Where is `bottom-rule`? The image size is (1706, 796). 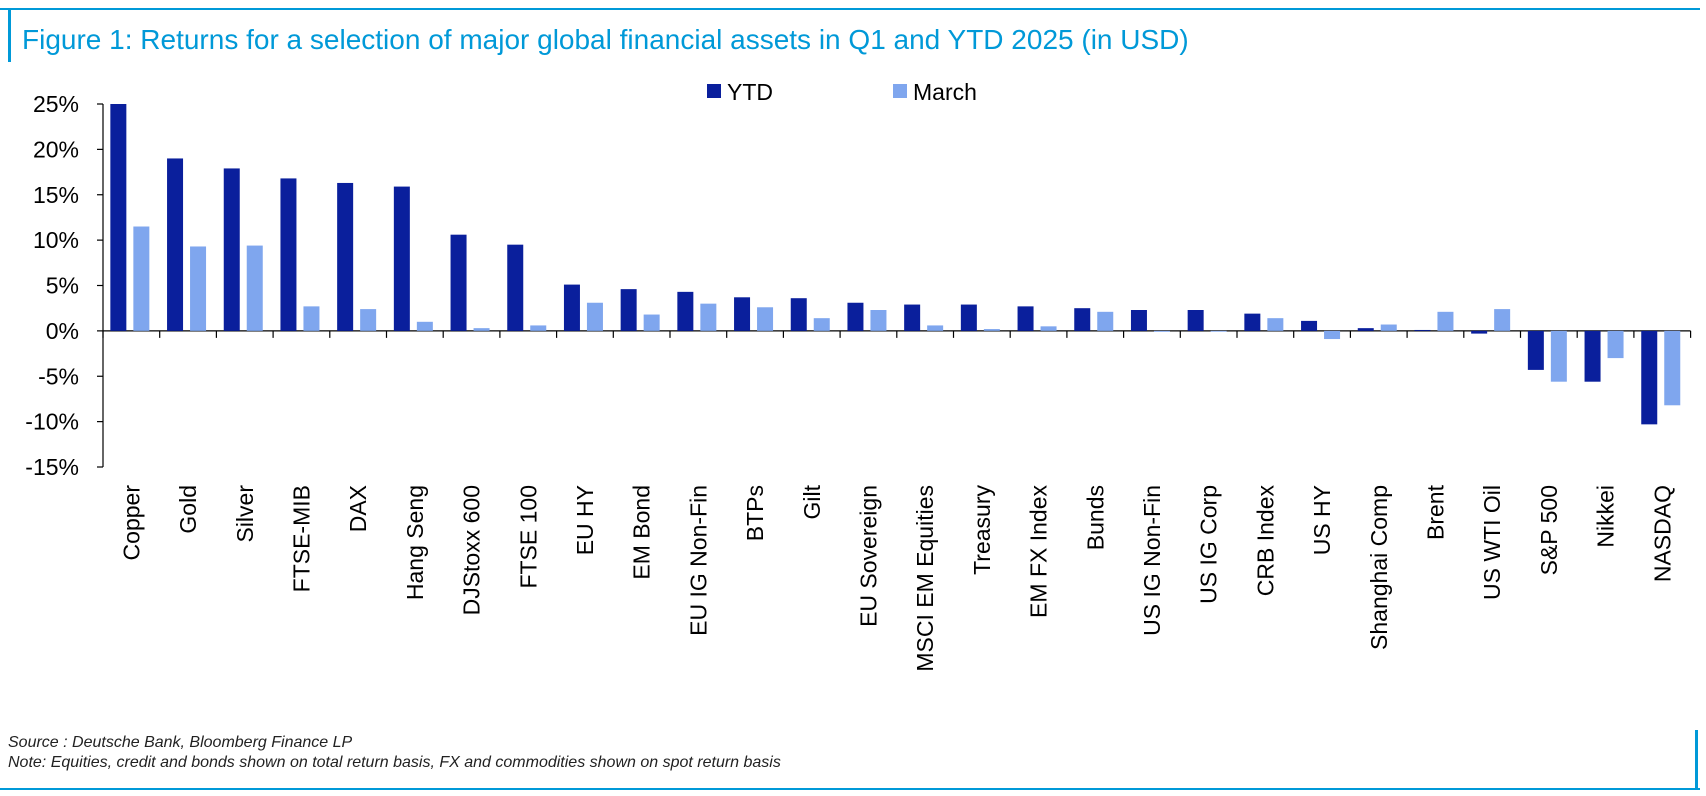
bottom-rule is located at coordinates (850, 789).